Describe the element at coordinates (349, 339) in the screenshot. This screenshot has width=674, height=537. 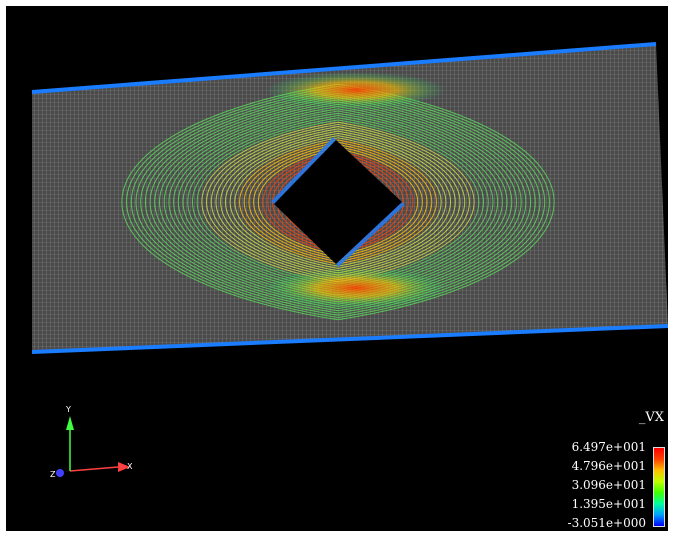
I see `plate-bottom-edge` at that location.